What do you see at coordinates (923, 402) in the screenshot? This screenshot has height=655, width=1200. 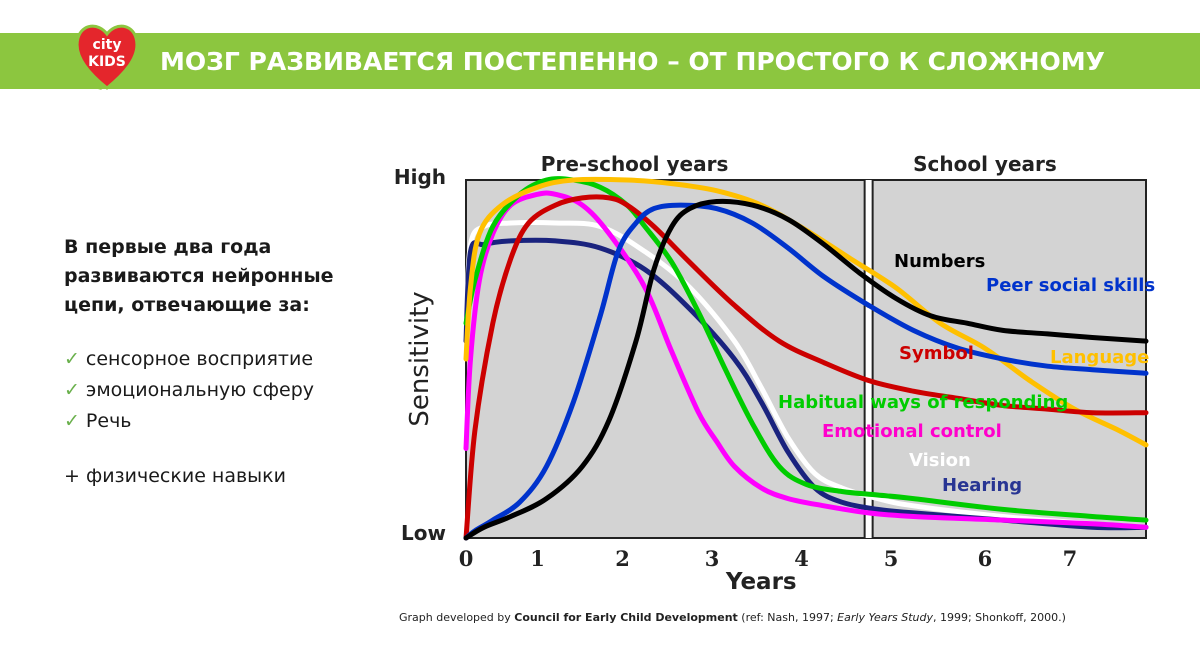 I see `series-label-habitual-ways-of-responding: Habitual ways of responding` at bounding box center [923, 402].